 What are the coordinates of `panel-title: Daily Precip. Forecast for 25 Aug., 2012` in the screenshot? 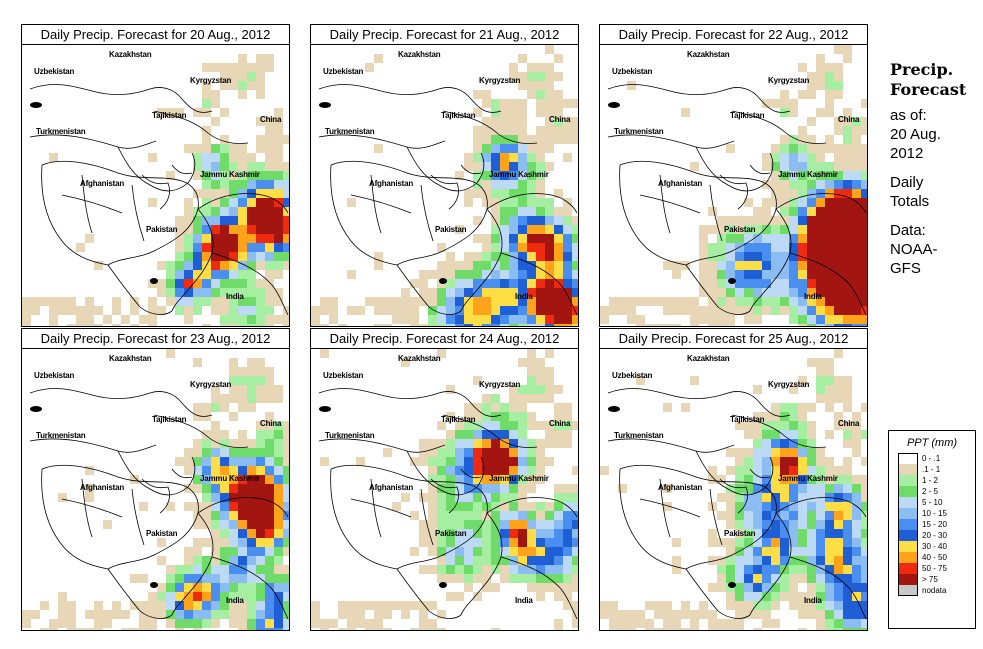 It's located at (733, 339).